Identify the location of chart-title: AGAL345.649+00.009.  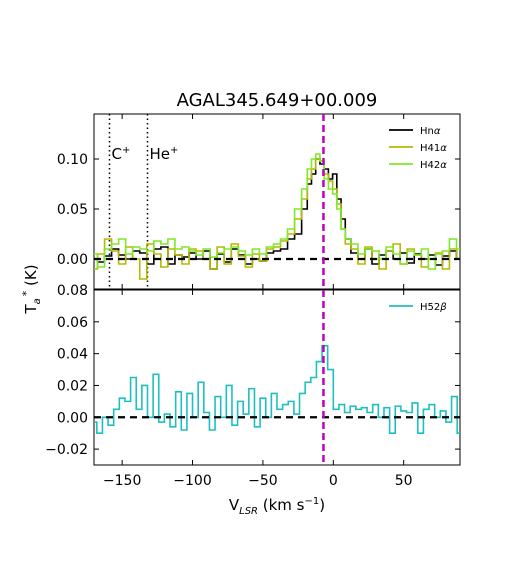
(277, 100).